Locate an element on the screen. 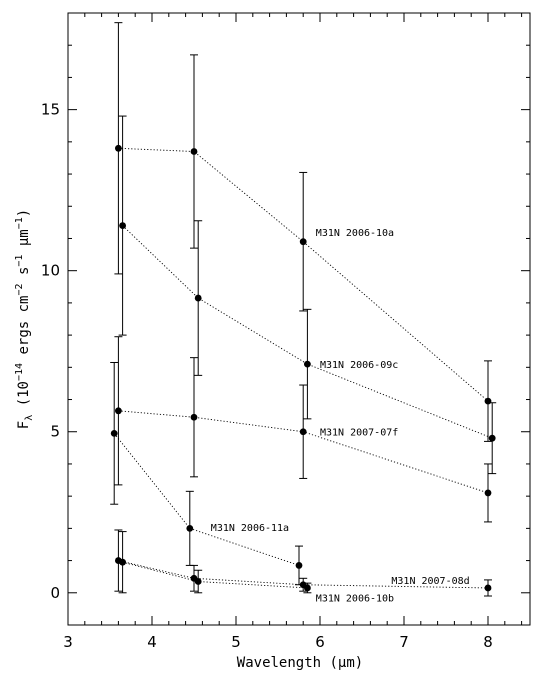 The image size is (560, 679). y-axis-text-d: μm is located at coordinates (24, 241).